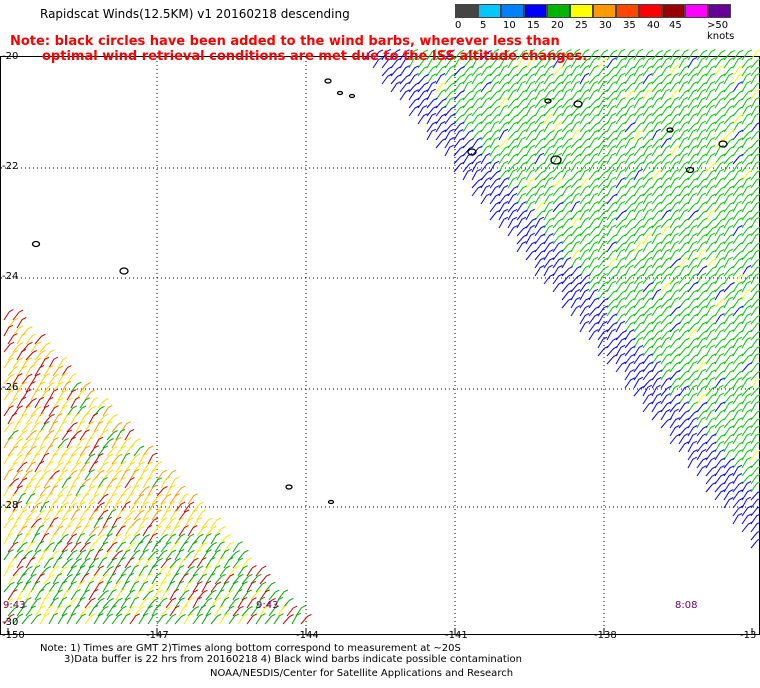 The width and height of the screenshot is (760, 688). Describe the element at coordinates (13, 635) in the screenshot. I see `lon-tick-label: -150` at that location.